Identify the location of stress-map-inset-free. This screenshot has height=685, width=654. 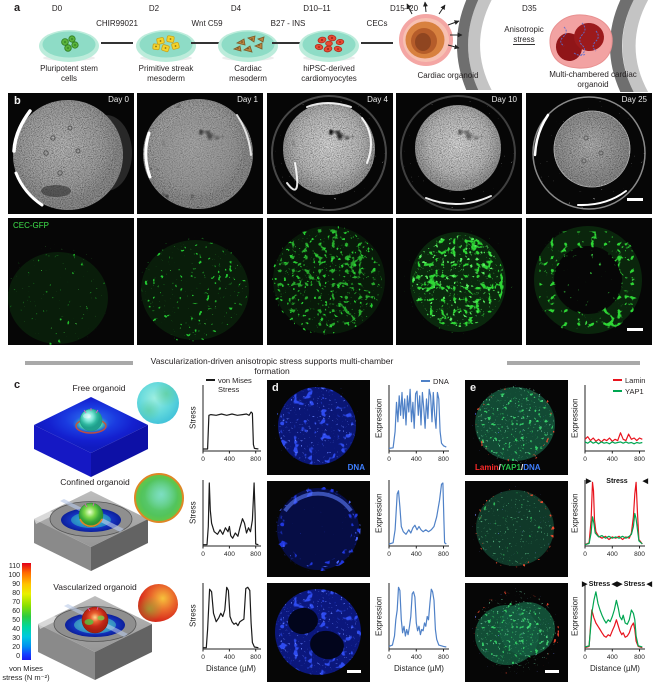
(158, 403).